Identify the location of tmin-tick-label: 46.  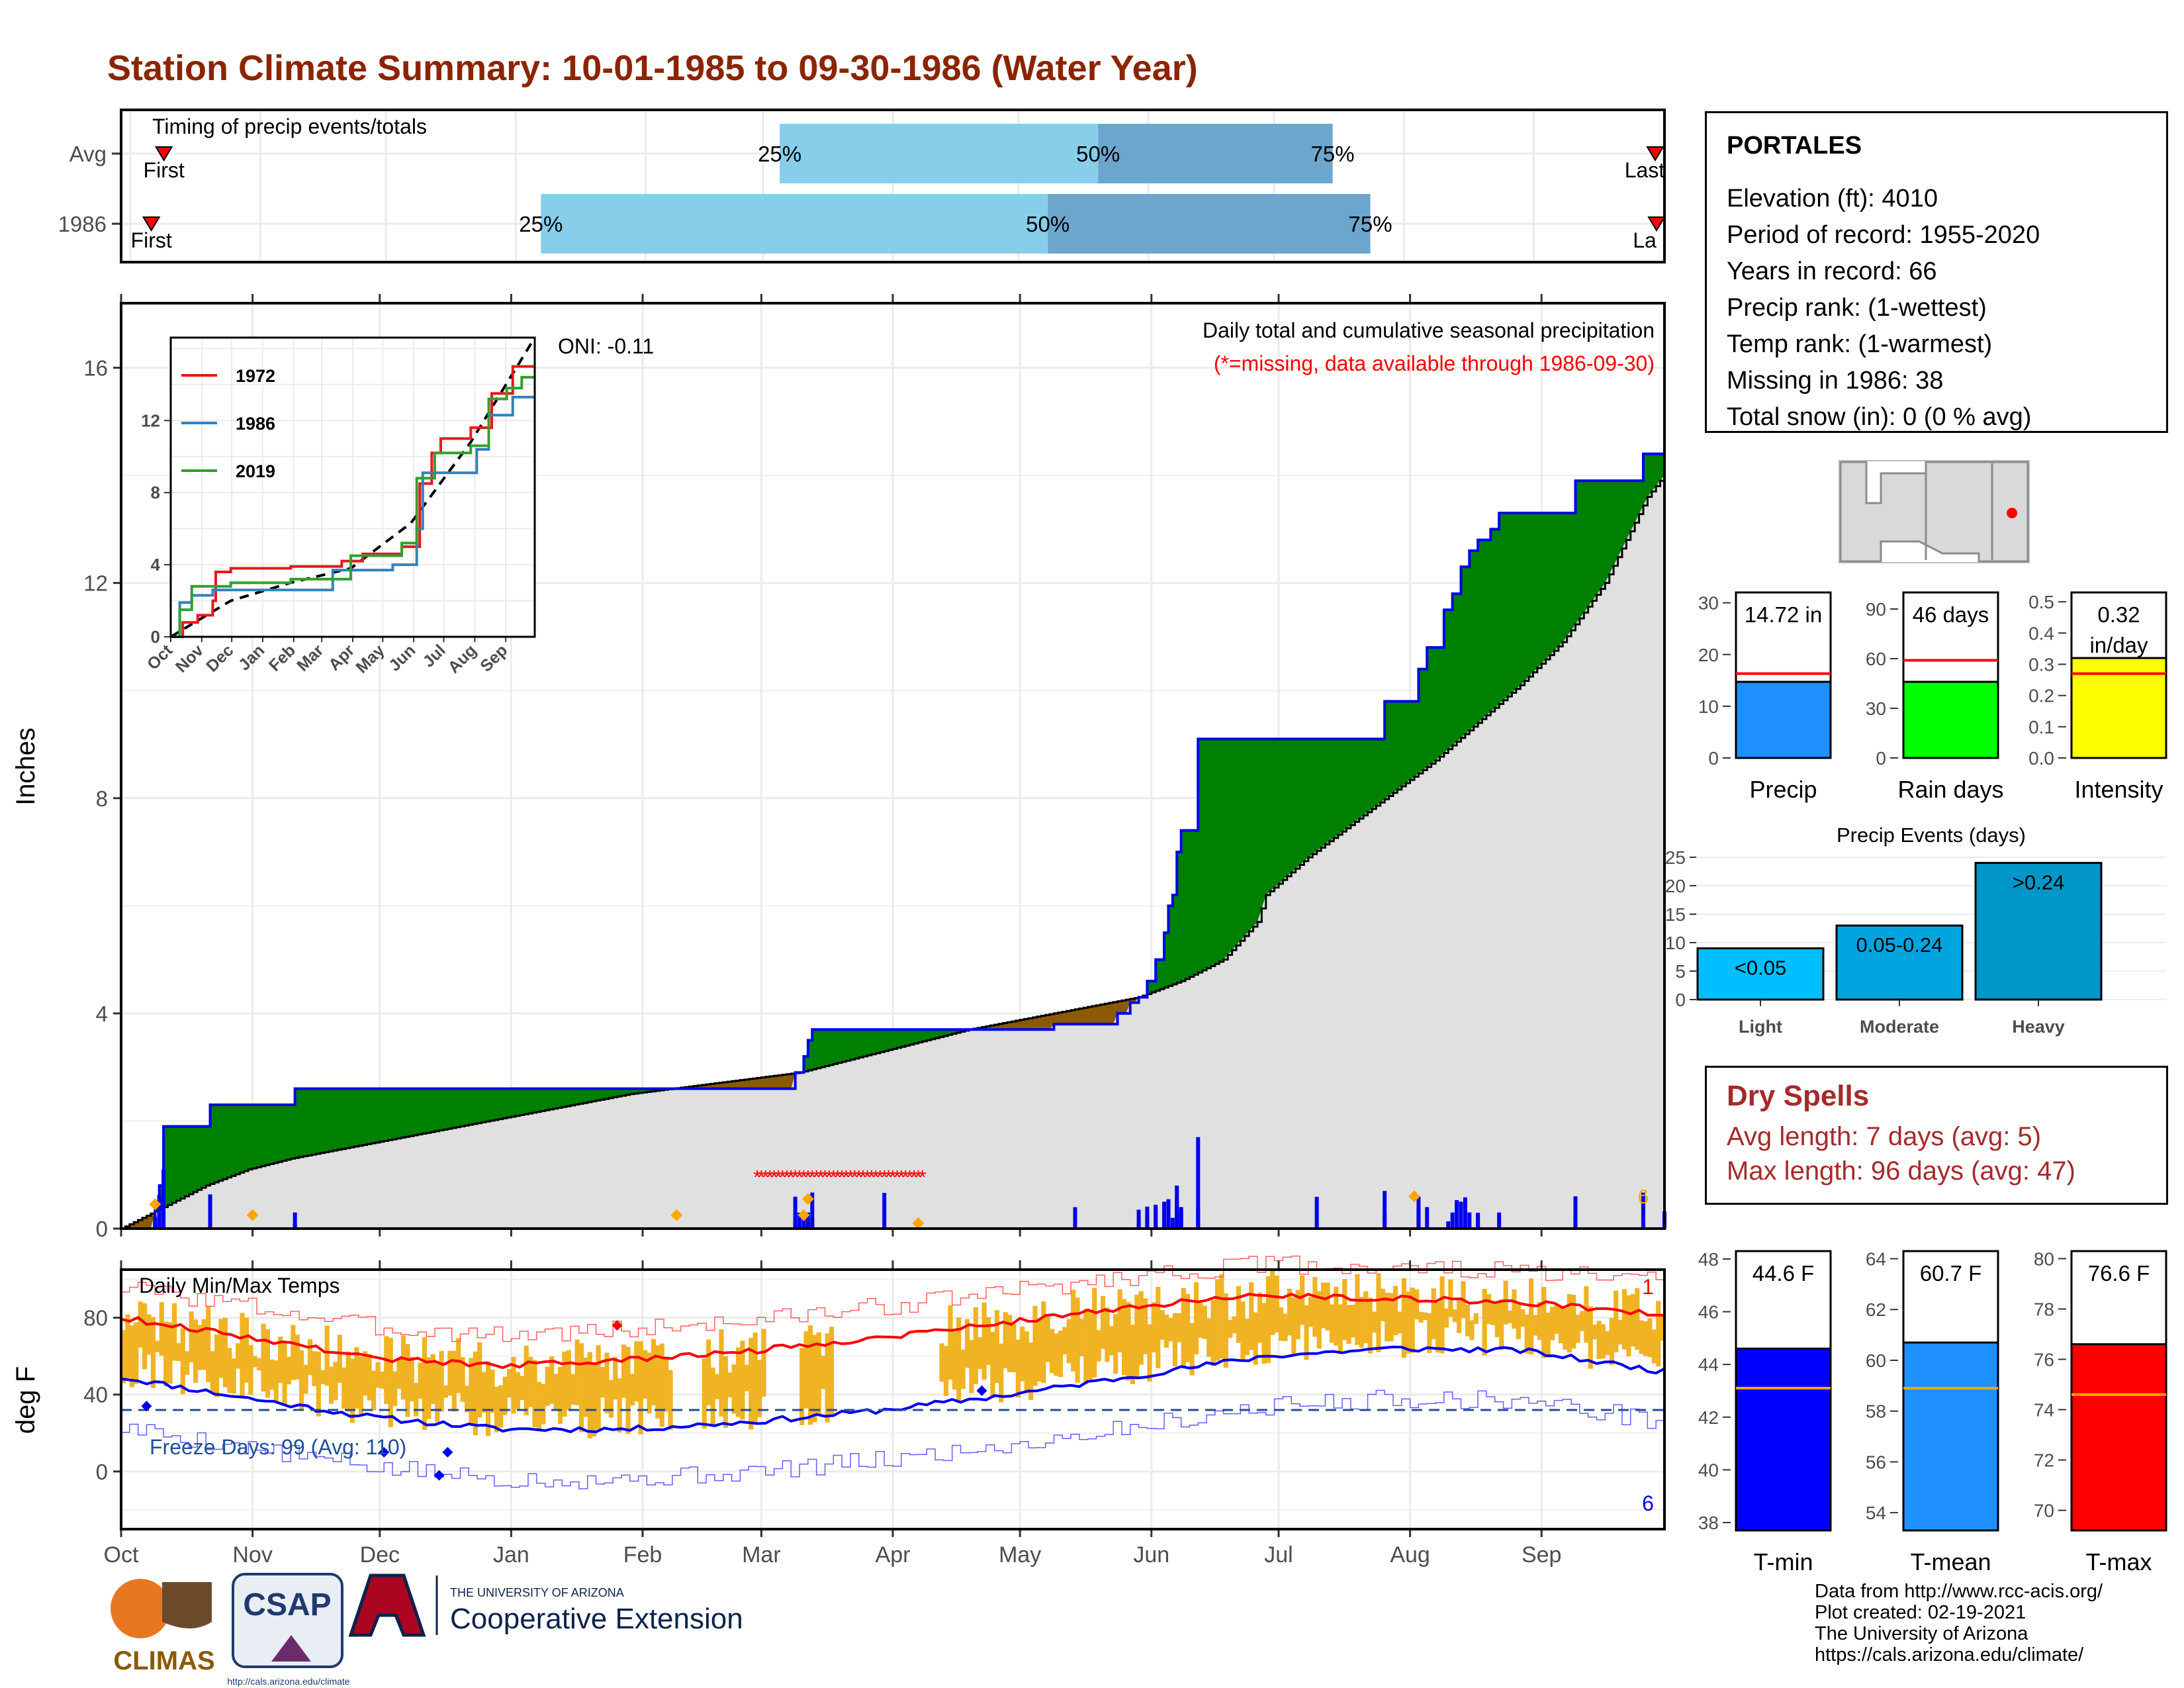
(1709, 1312).